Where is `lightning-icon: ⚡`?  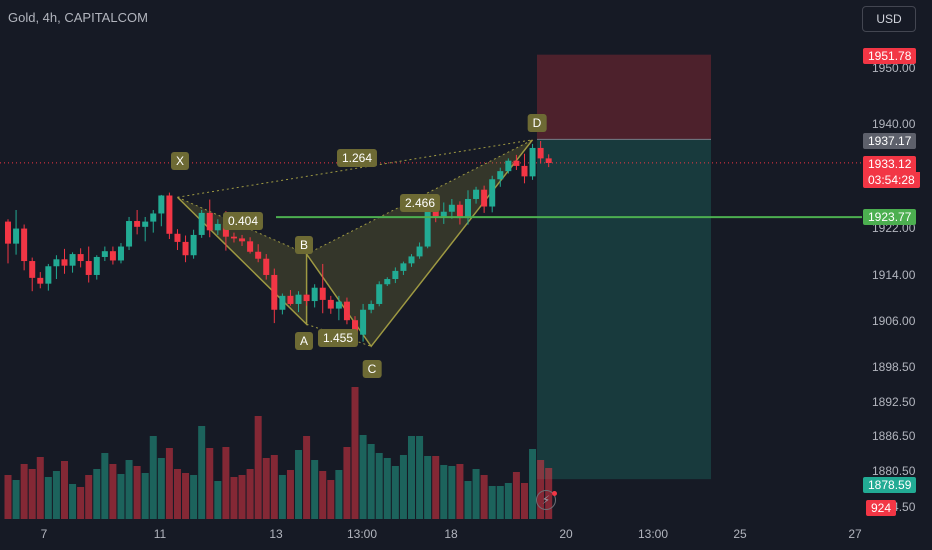 lightning-icon: ⚡ is located at coordinates (546, 500).